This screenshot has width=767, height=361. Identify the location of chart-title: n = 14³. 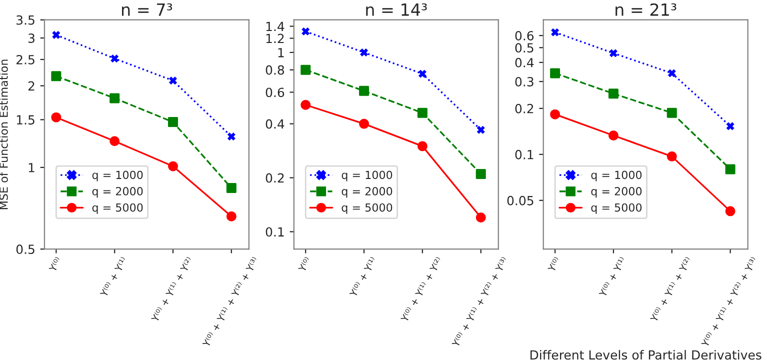
(396, 9).